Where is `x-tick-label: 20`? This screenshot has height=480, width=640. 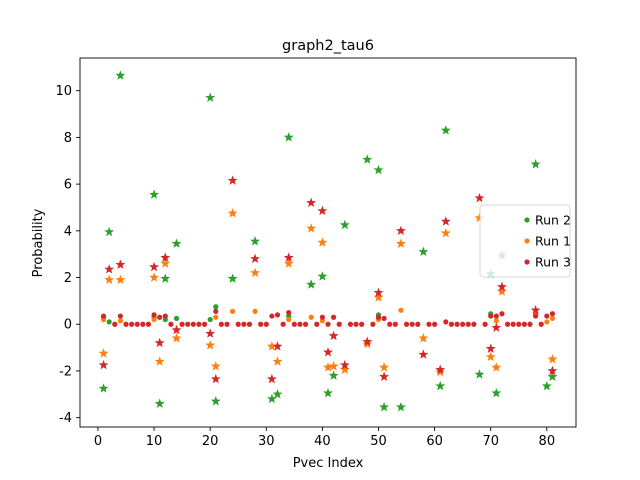
x-tick-label: 20 is located at coordinates (210, 441).